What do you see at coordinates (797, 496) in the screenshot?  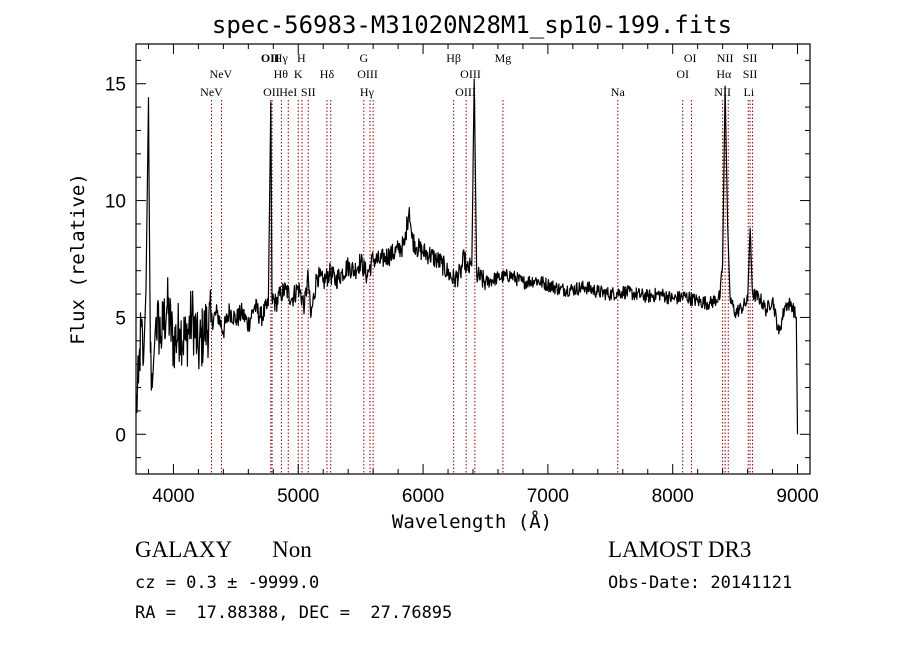 I see `x-tick-label: 9000` at bounding box center [797, 496].